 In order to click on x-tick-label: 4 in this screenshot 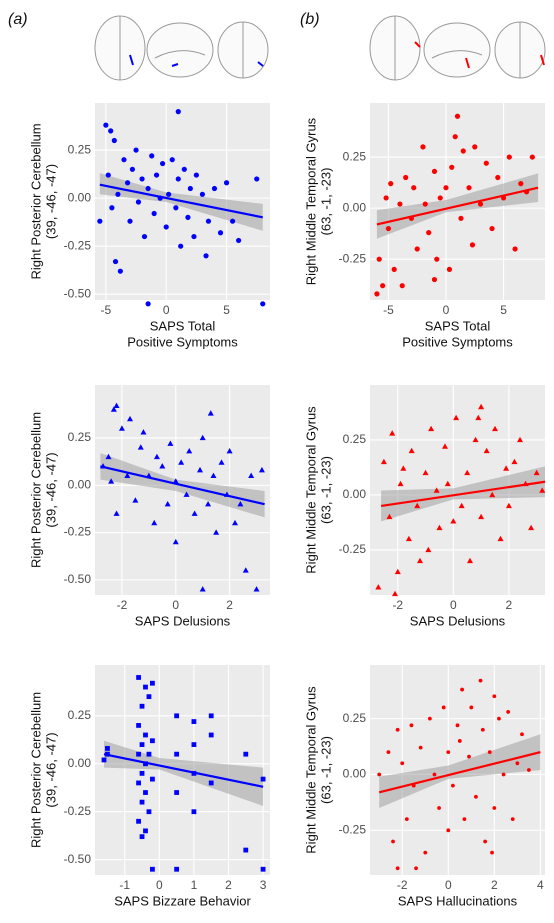, I will do `click(540, 885)`.